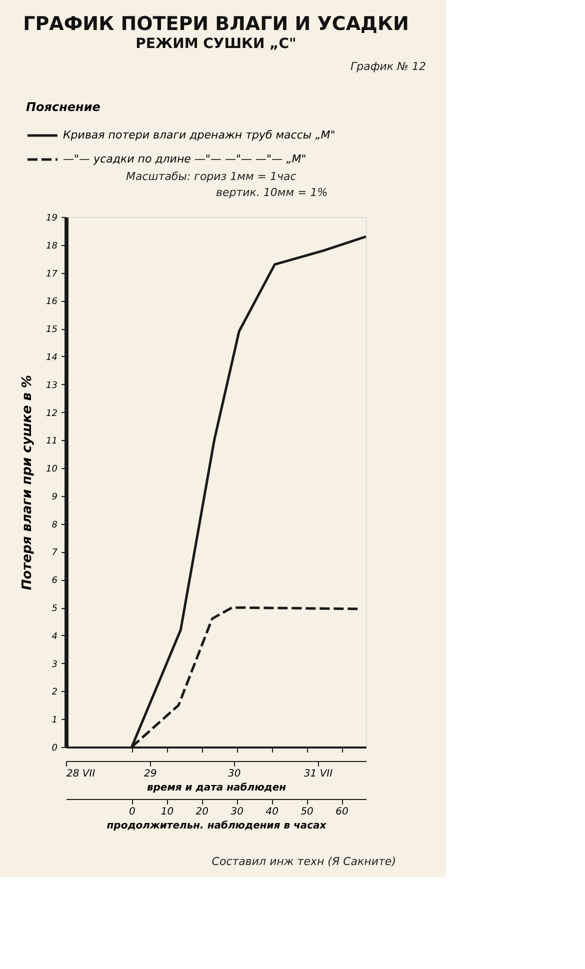 The height and width of the screenshot is (969, 585). Describe the element at coordinates (55, 497) in the screenshot. I see `y-tick-label: 9` at that location.